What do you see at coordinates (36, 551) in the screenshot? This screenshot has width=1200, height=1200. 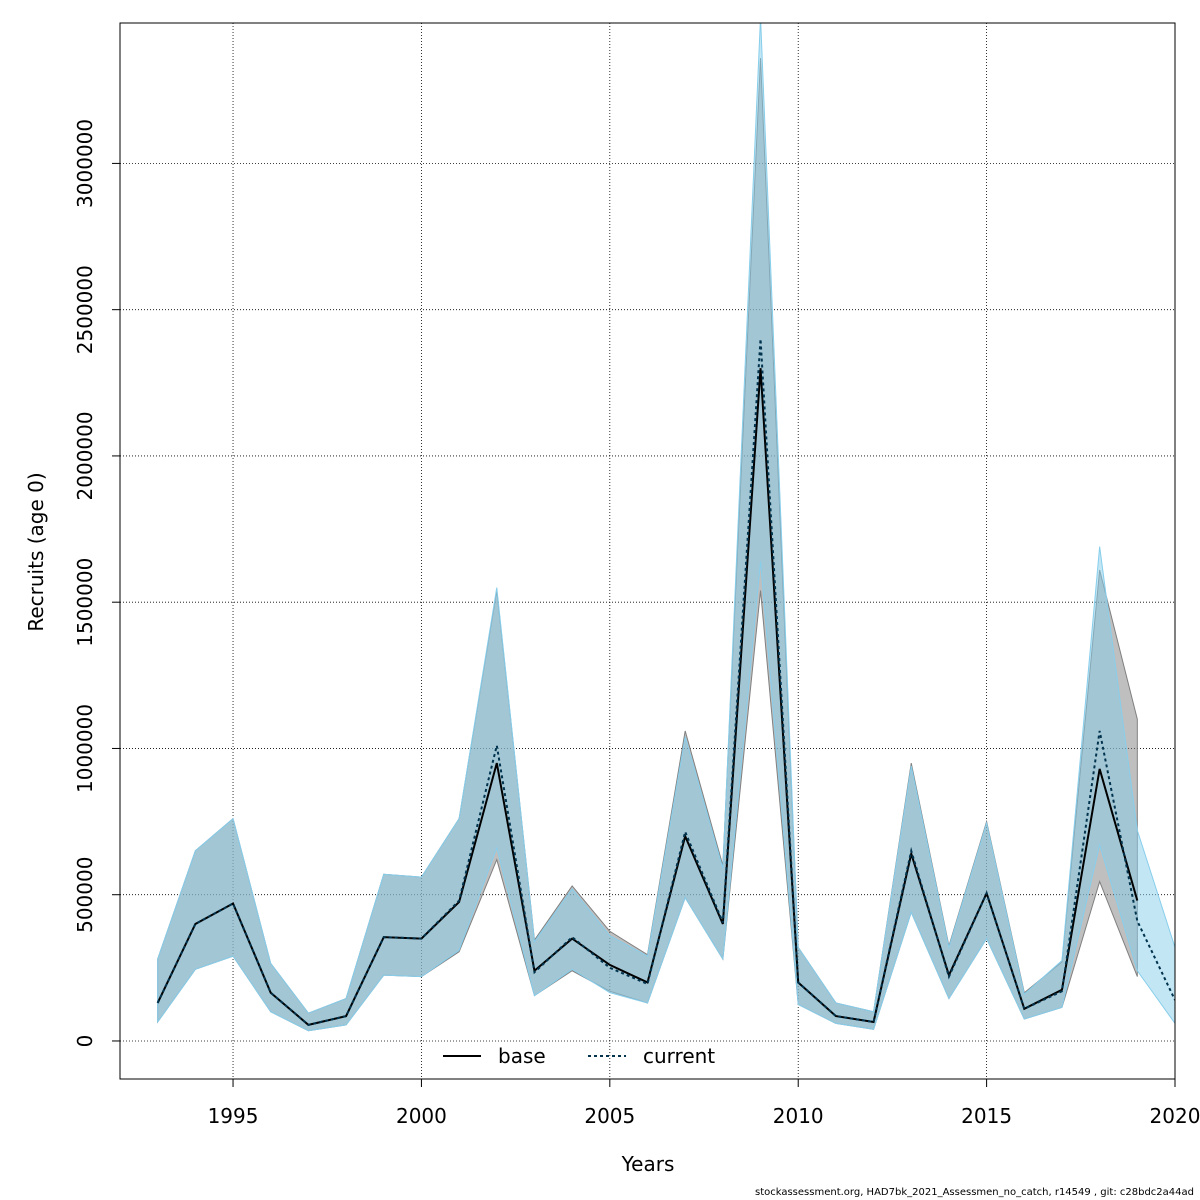 I see `y-axis-label: Recruits (age 0)` at bounding box center [36, 551].